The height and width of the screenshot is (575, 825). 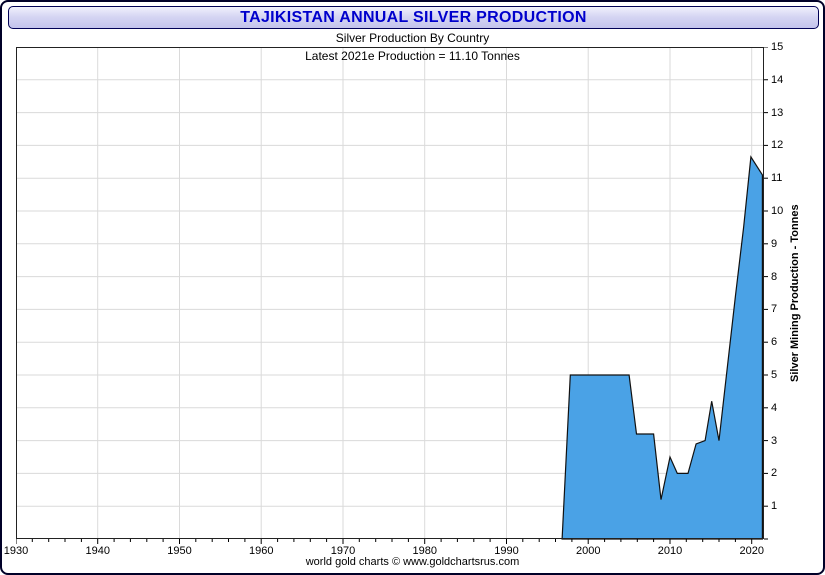 What do you see at coordinates (670, 551) in the screenshot?
I see `x-tick-label: 2010` at bounding box center [670, 551].